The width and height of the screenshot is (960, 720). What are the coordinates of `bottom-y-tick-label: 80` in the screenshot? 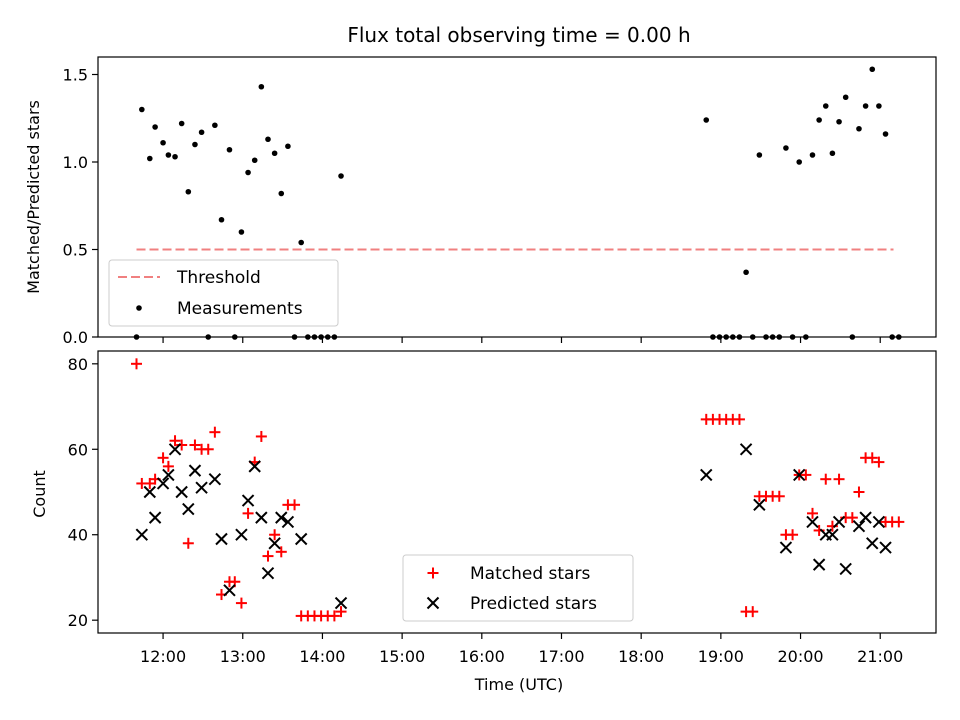 It's located at (78, 364).